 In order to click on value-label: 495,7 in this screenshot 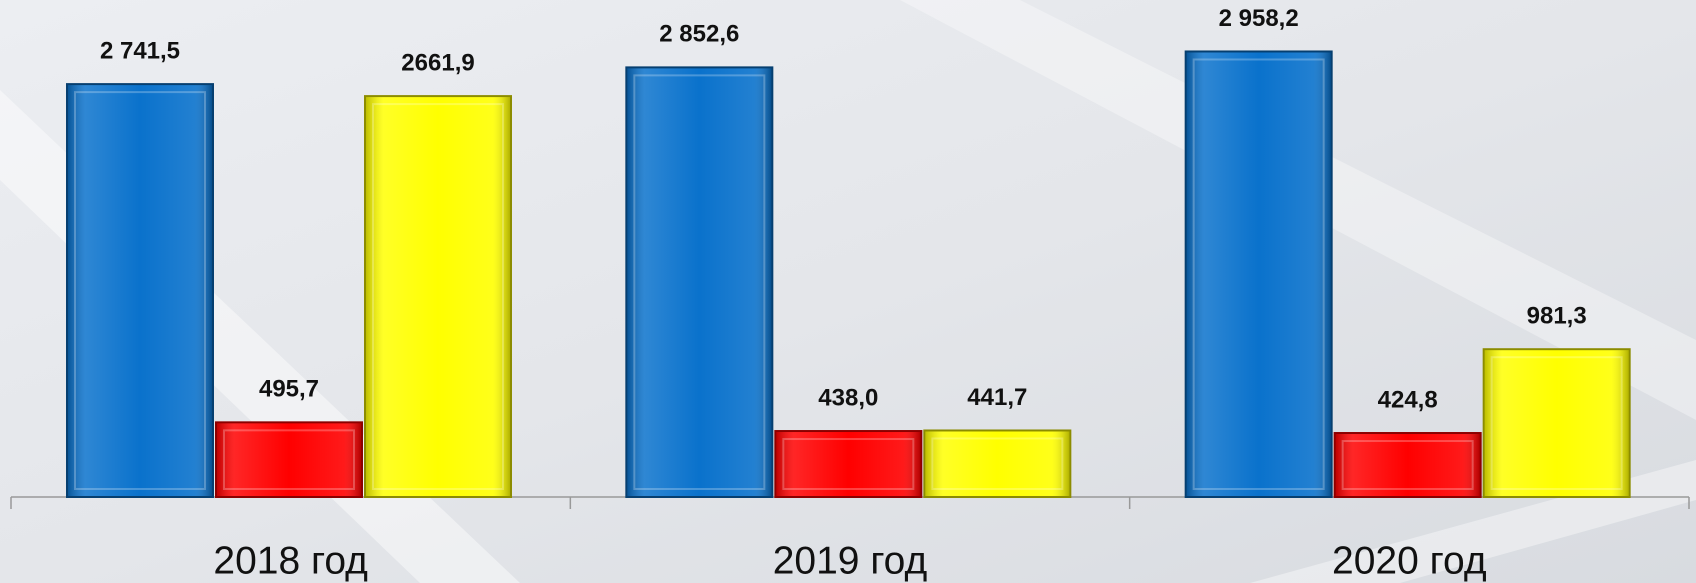, I will do `click(289, 389)`.